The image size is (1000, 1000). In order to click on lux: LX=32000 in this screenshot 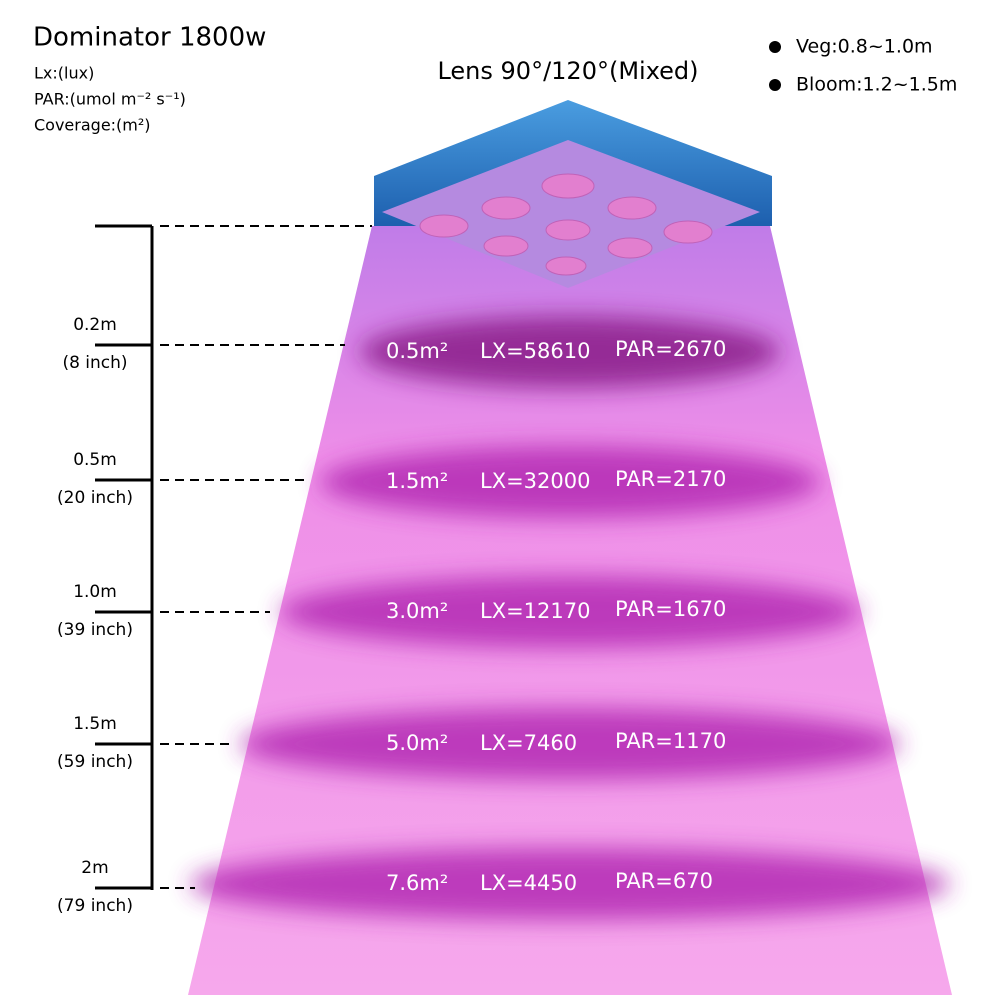, I will do `click(535, 481)`.